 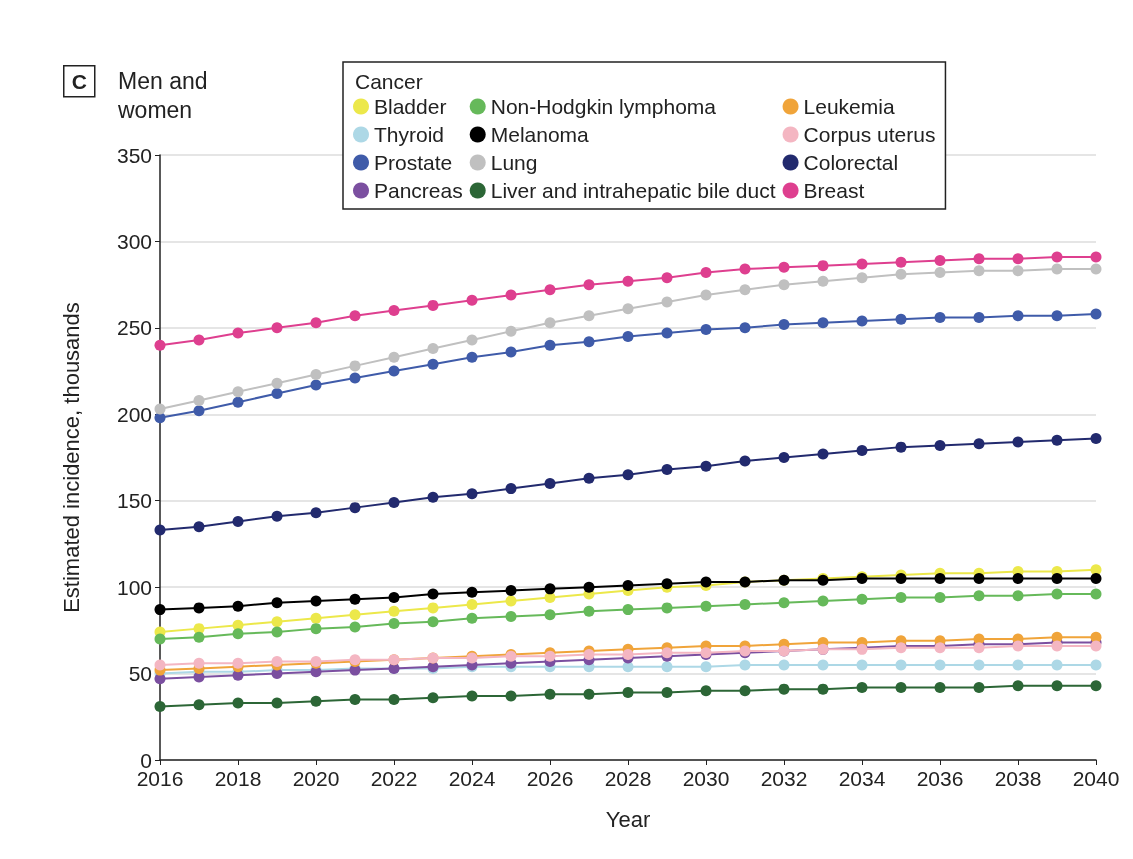 What do you see at coordinates (79, 82) in the screenshot?
I see `text: C` at bounding box center [79, 82].